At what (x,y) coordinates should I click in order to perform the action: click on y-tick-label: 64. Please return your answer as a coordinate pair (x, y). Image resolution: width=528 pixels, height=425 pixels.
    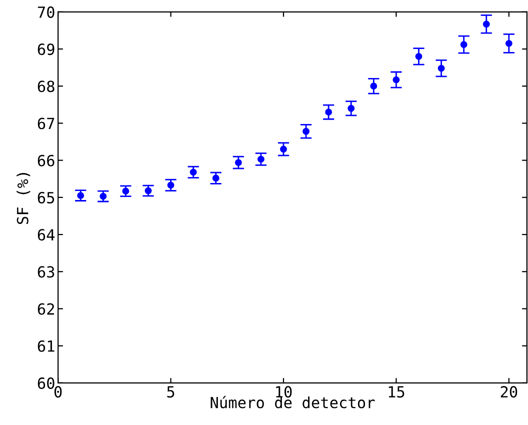
    Looking at the image, I should click on (46, 235).